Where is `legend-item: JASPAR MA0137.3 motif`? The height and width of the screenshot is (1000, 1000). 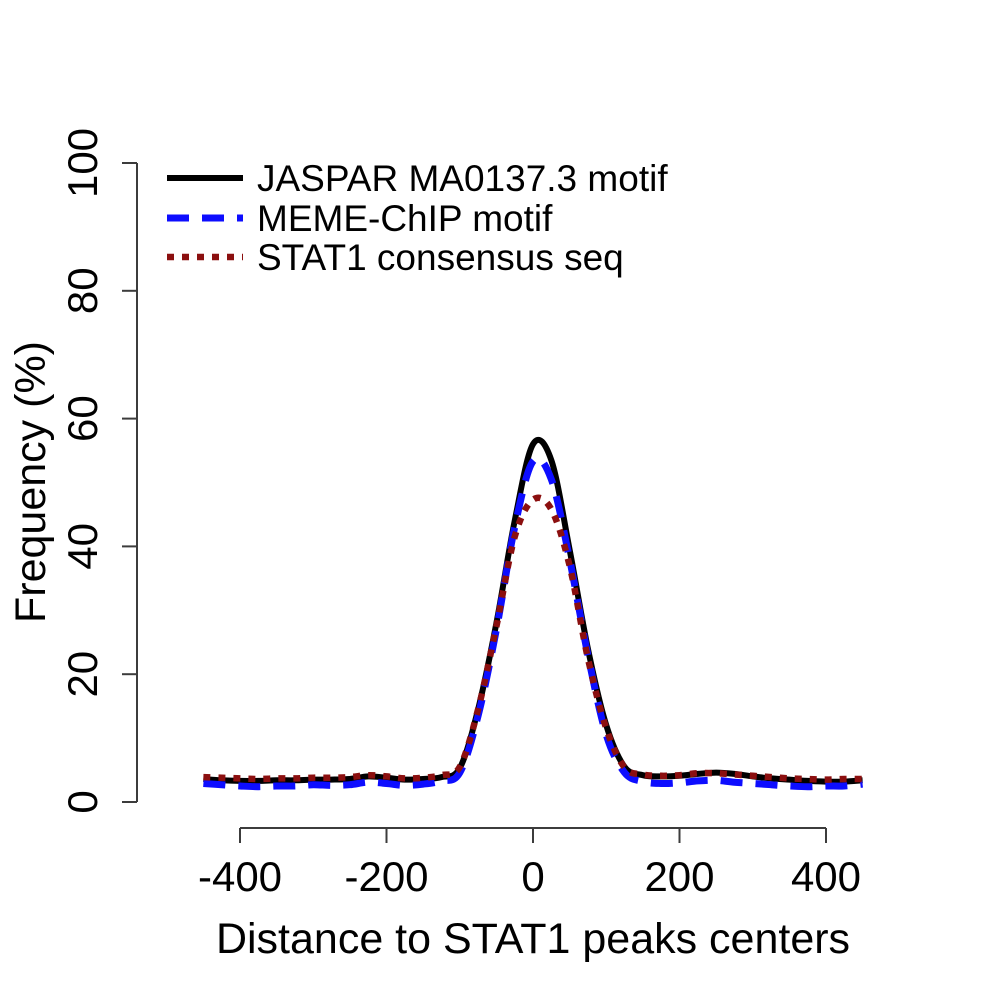
legend-item: JASPAR MA0137.3 motif is located at coordinates (417, 178).